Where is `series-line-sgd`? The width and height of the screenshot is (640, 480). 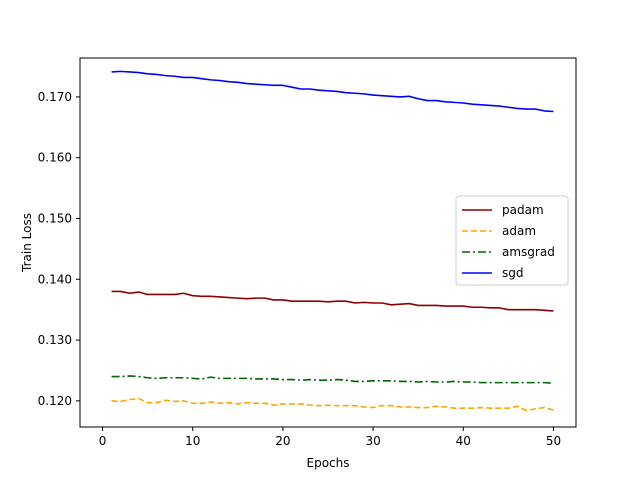
series-line-sgd is located at coordinates (332, 91).